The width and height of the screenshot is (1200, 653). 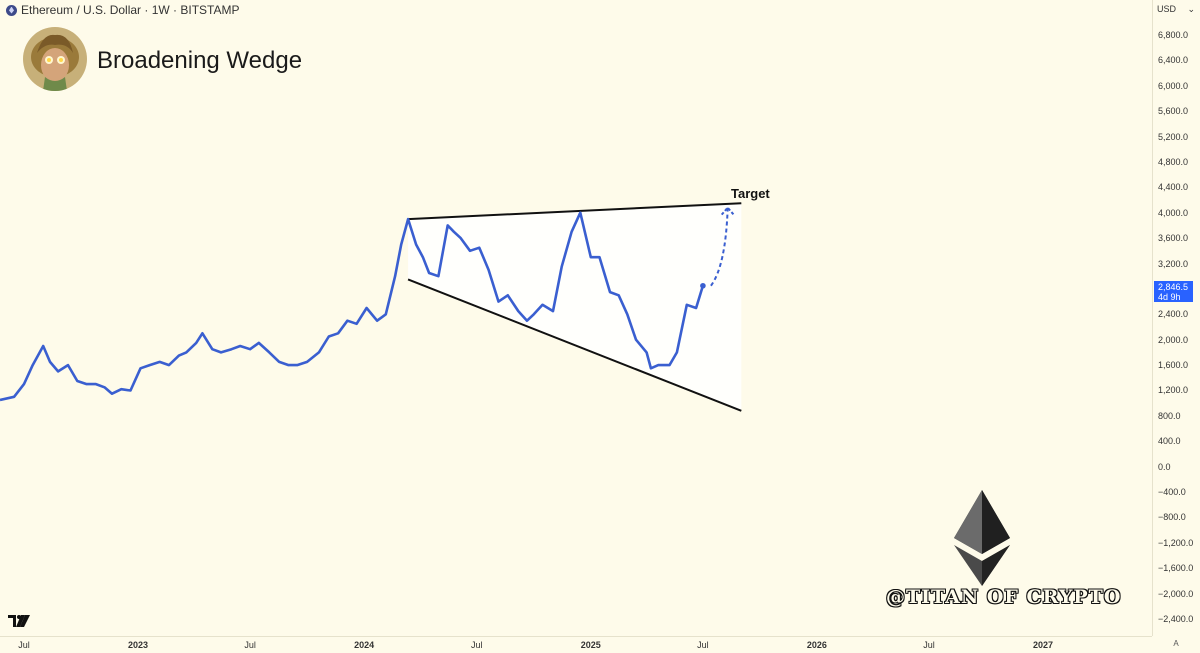 I want to click on price-tick: −1,200.0, so click(x=1175, y=543).